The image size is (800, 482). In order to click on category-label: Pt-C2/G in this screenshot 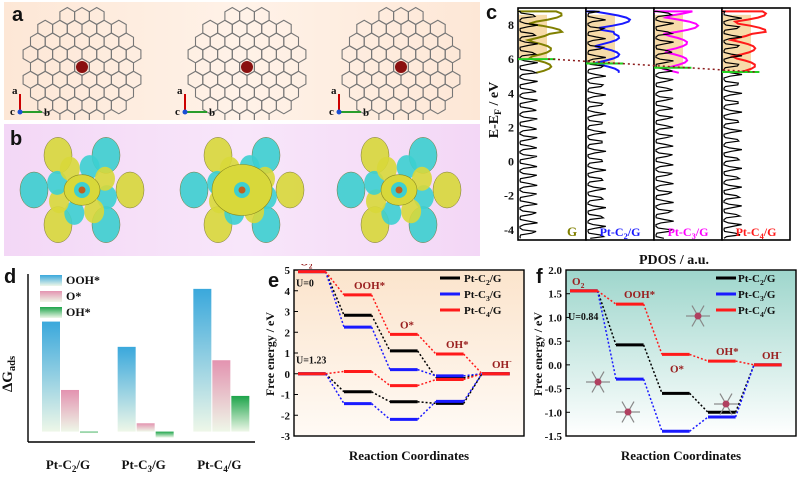, I will do `click(68, 465)`.